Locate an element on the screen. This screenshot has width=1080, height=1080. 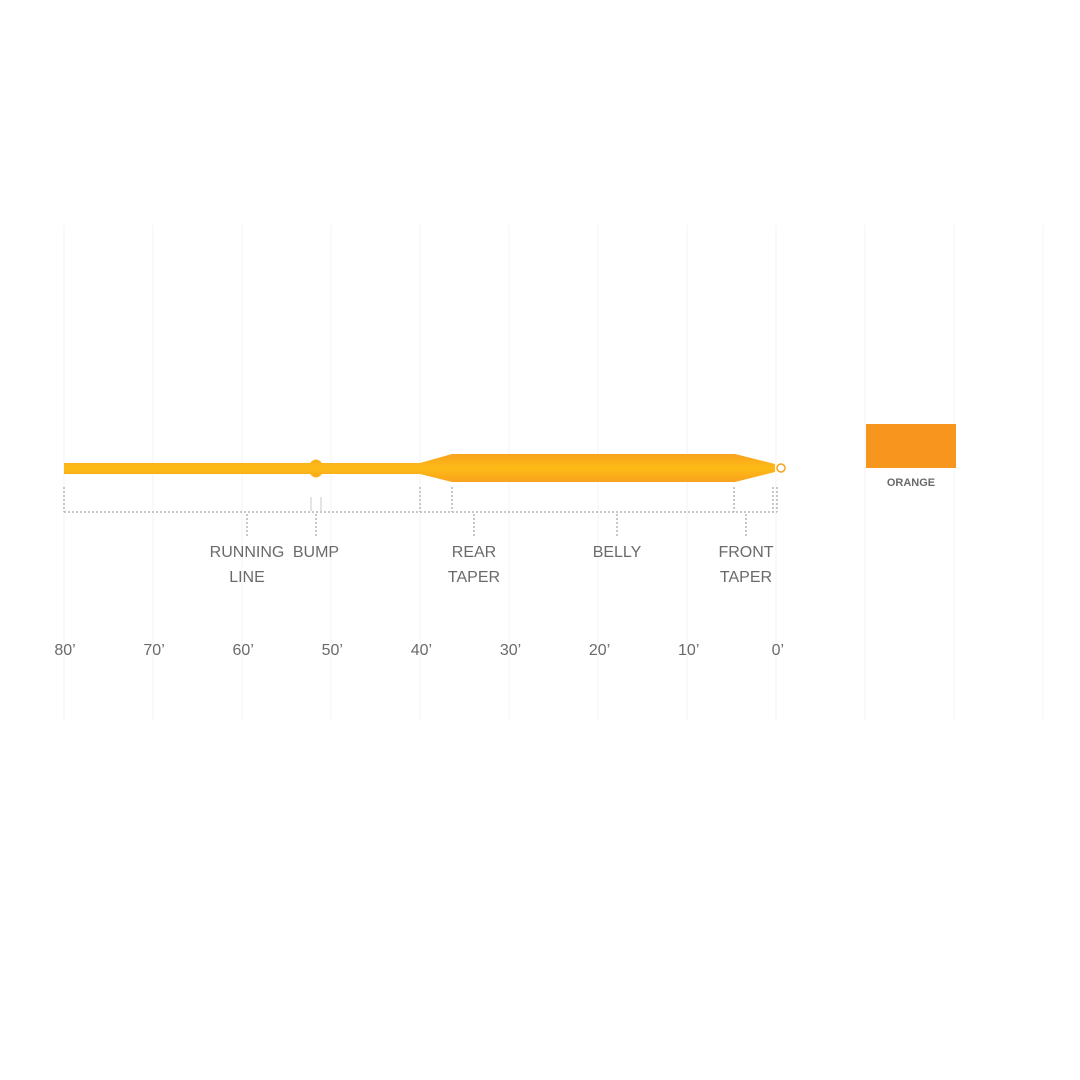
tip-loop is located at coordinates (781, 468).